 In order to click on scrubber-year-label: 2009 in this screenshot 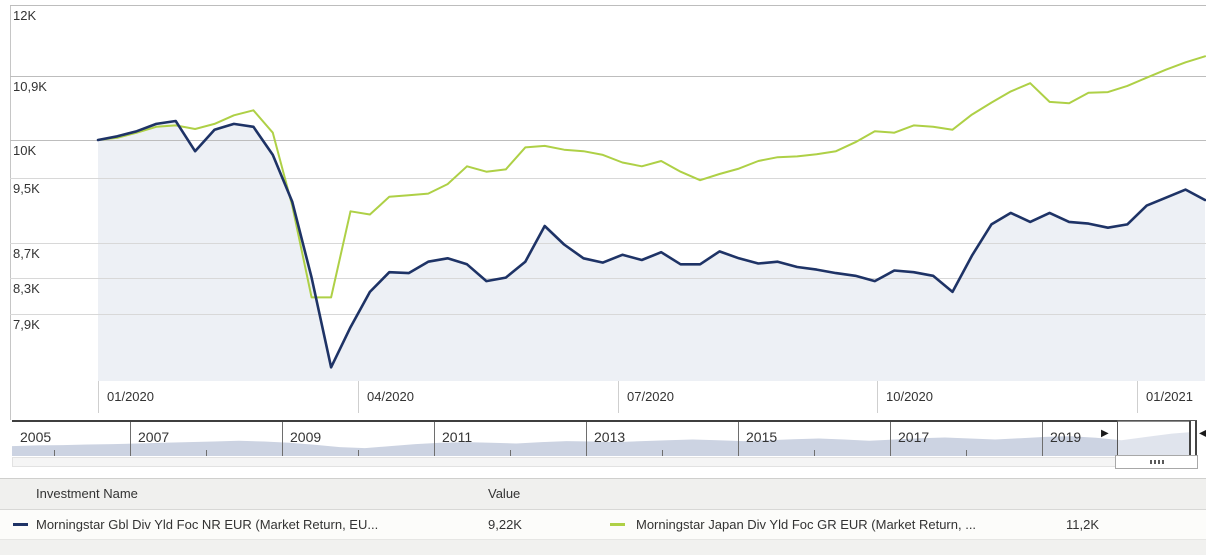, I will do `click(306, 437)`.